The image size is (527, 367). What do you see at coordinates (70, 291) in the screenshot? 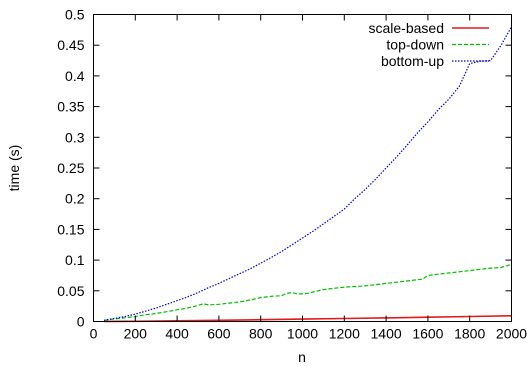
I see `y-tick-label: 0.05` at bounding box center [70, 291].